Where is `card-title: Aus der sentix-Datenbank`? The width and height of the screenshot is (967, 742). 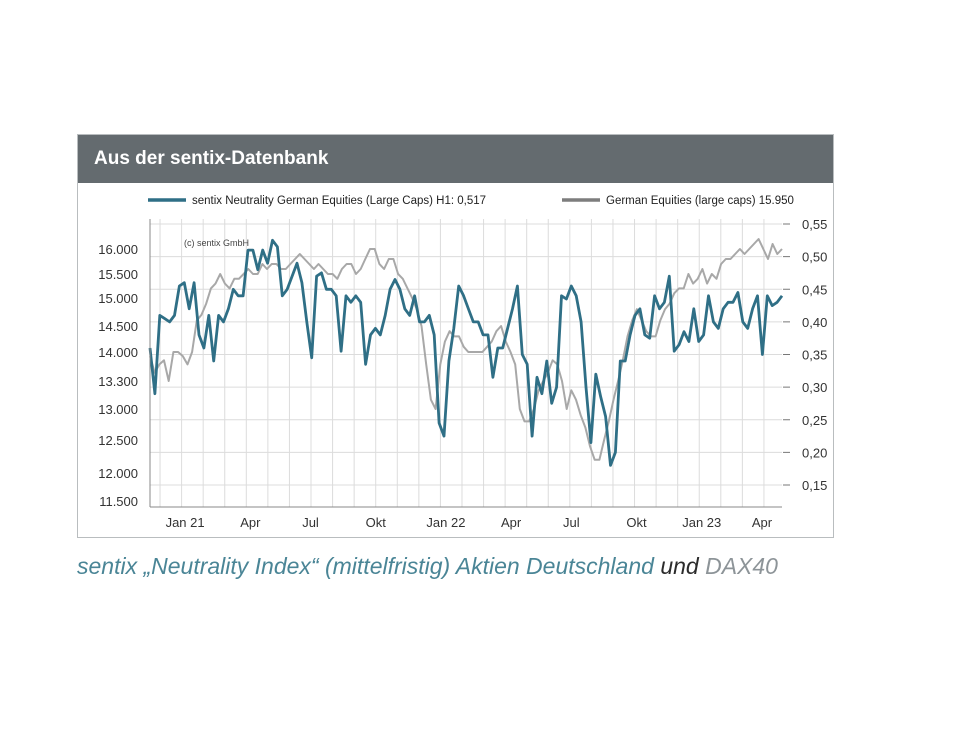
card-title: Aus der sentix-Datenbank is located at coordinates (211, 158).